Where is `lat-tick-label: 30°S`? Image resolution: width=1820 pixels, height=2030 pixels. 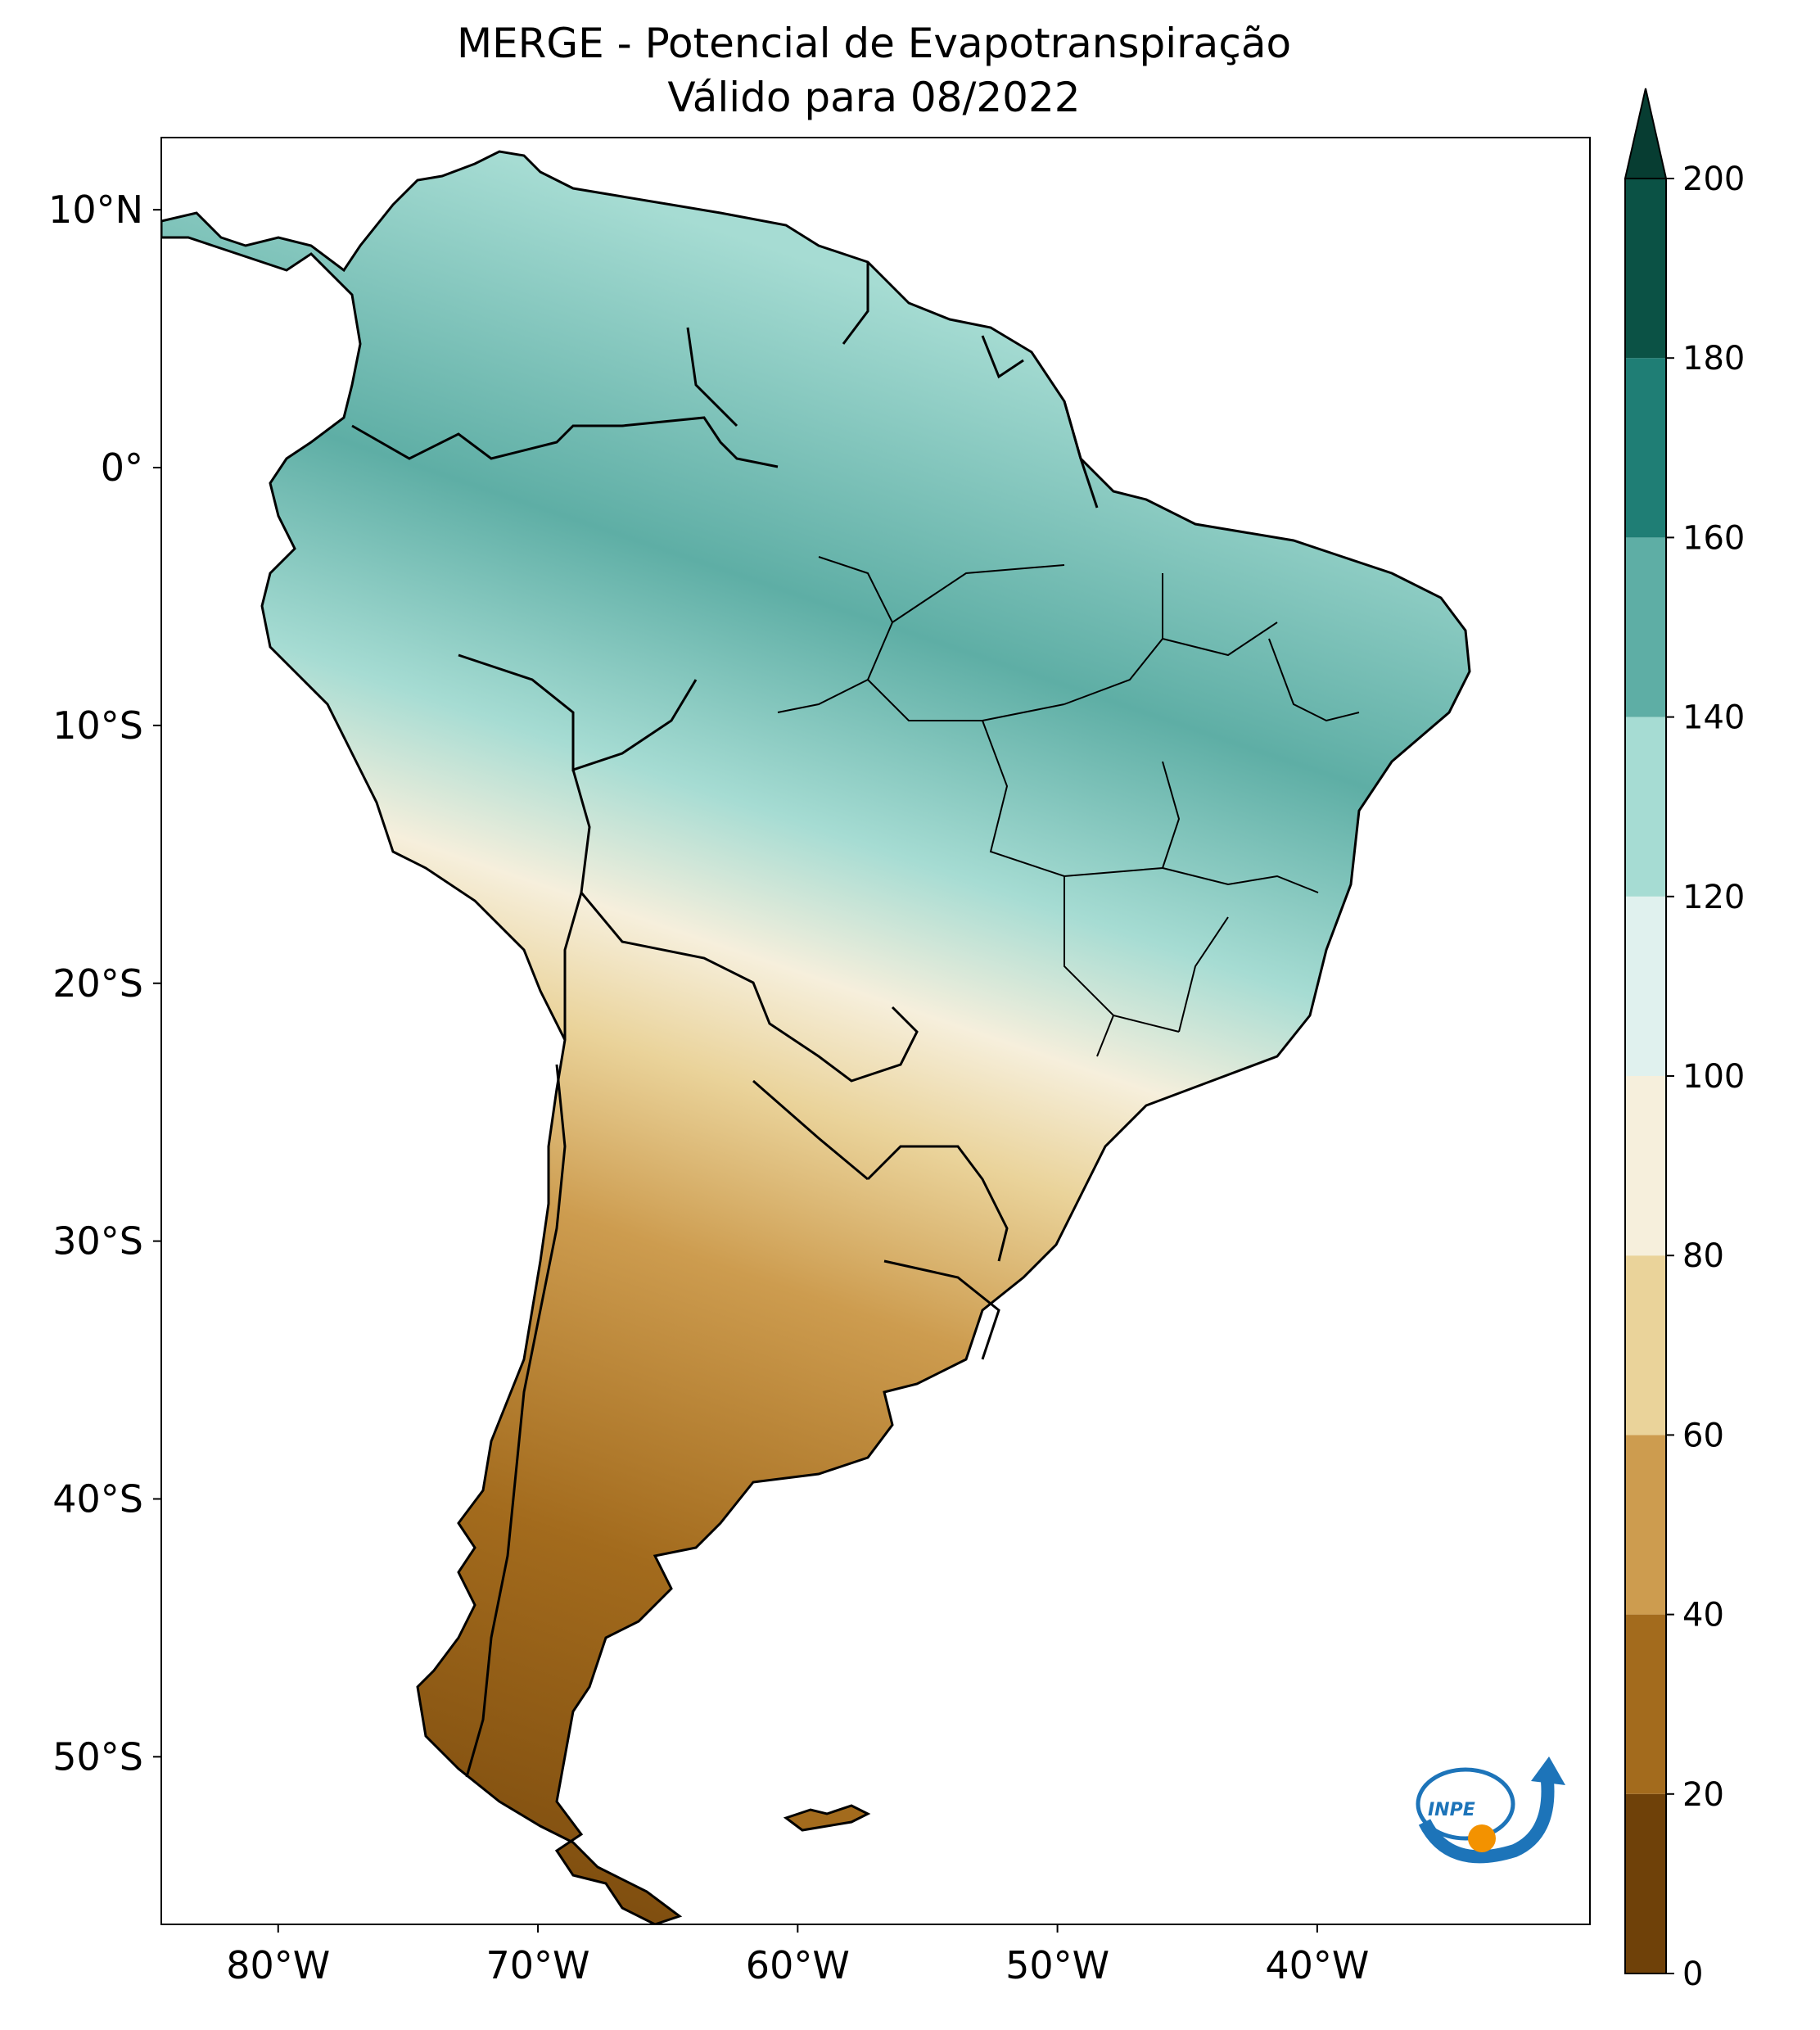
lat-tick-label: 30°S is located at coordinates (97, 1241).